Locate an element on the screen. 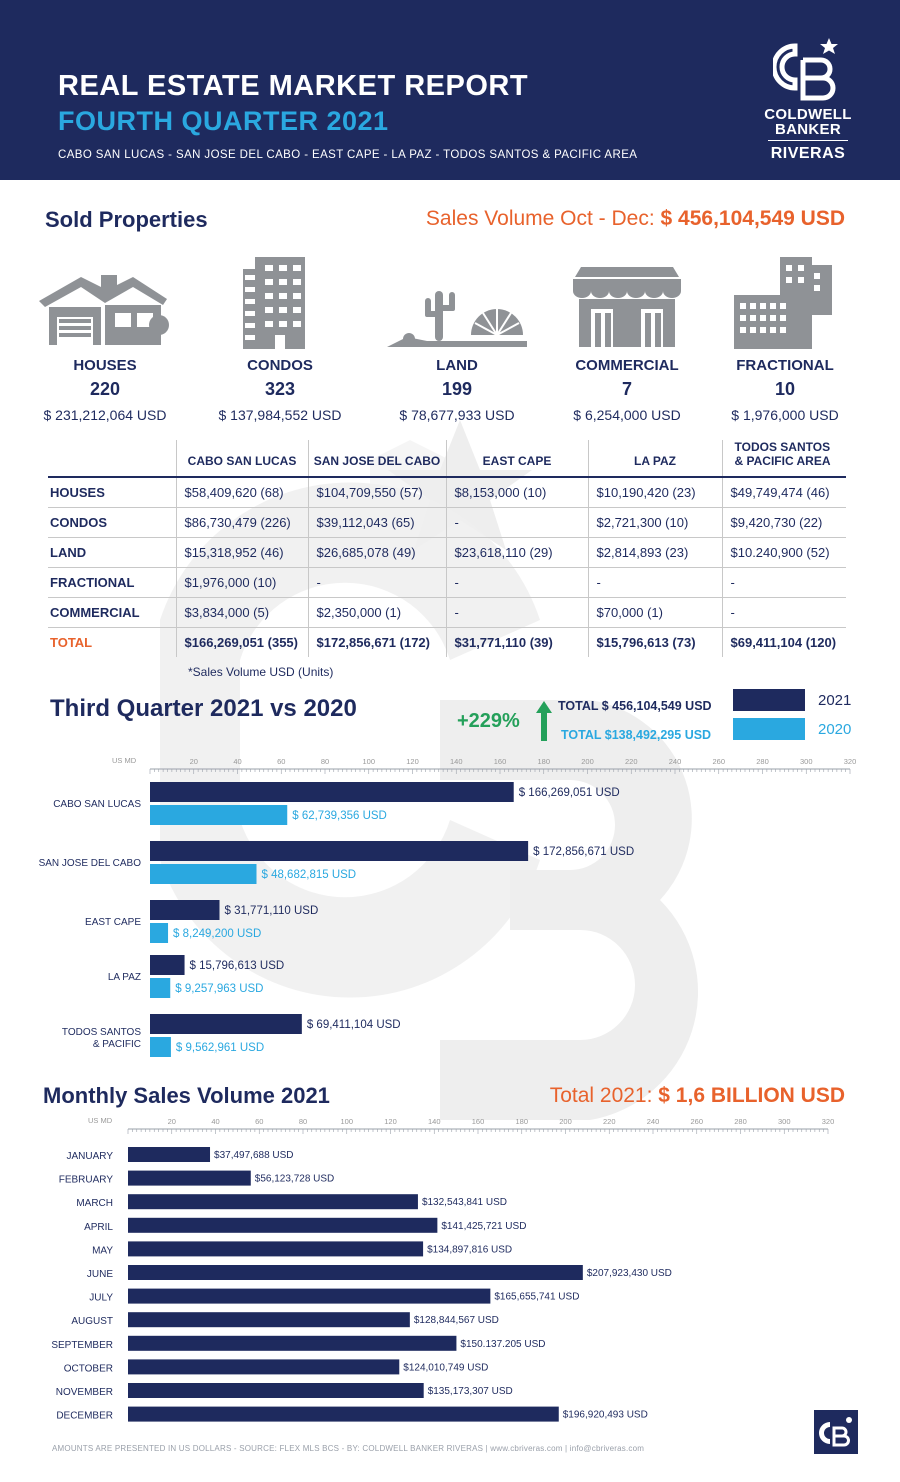 This screenshot has height=1482, width=900. bar-value-label: $ 62,739,356 USD is located at coordinates (339, 816).